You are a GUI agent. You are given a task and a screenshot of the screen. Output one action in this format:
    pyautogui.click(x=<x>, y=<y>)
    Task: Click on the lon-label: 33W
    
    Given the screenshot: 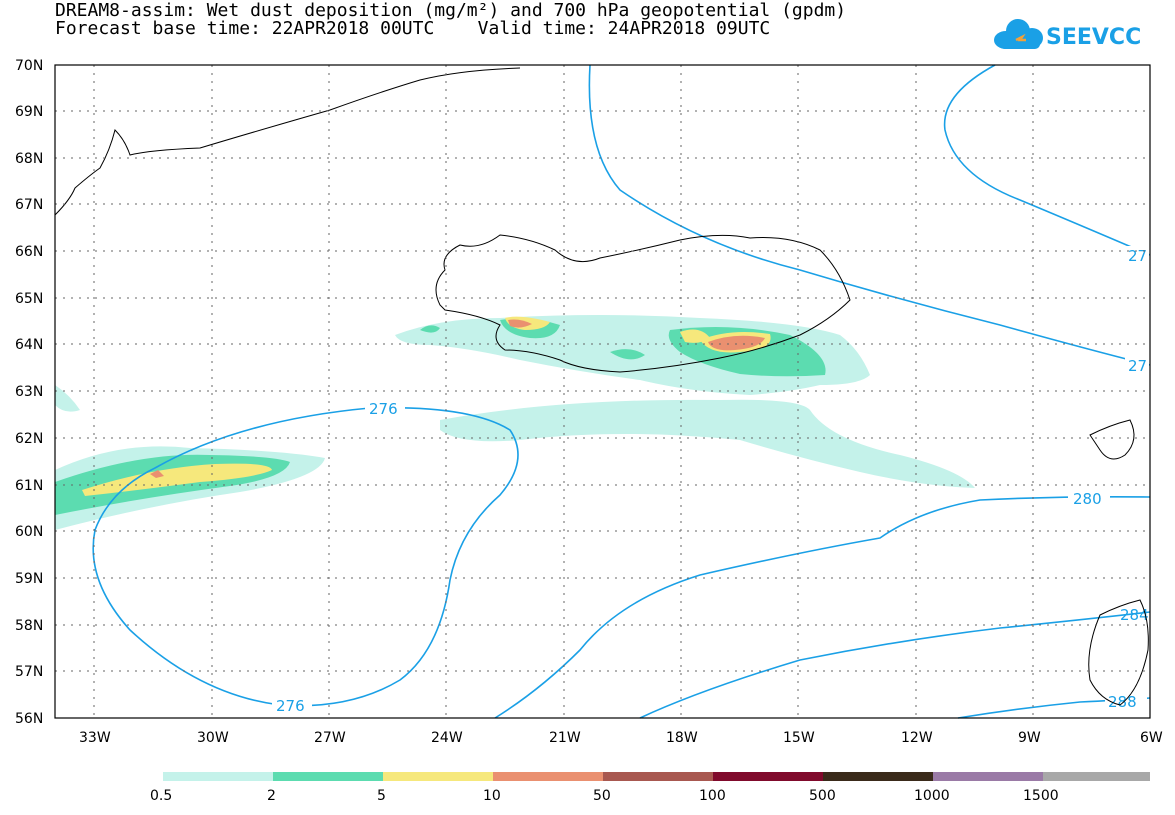 What is the action you would take?
    pyautogui.click(x=95, y=738)
    